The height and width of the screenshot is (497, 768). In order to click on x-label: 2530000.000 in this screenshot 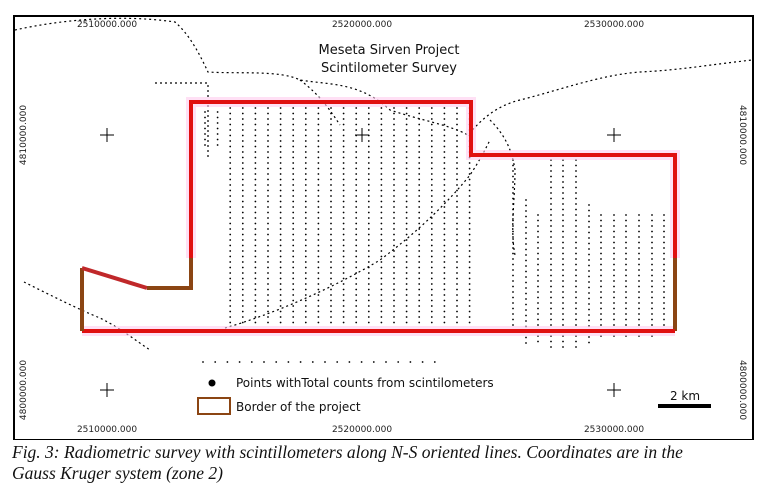, I will do `click(614, 25)`.